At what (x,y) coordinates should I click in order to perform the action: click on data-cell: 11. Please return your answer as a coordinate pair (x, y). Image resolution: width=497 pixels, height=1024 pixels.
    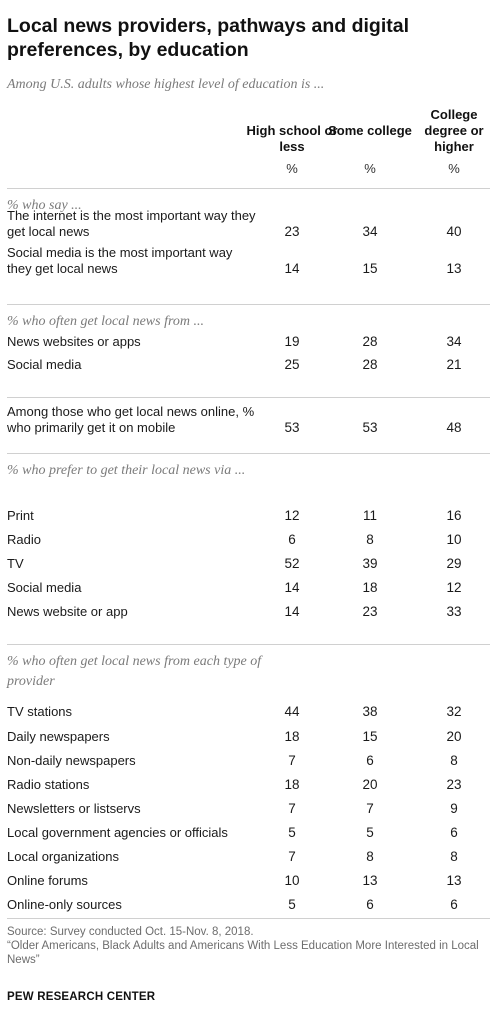
    Looking at the image, I should click on (369, 515).